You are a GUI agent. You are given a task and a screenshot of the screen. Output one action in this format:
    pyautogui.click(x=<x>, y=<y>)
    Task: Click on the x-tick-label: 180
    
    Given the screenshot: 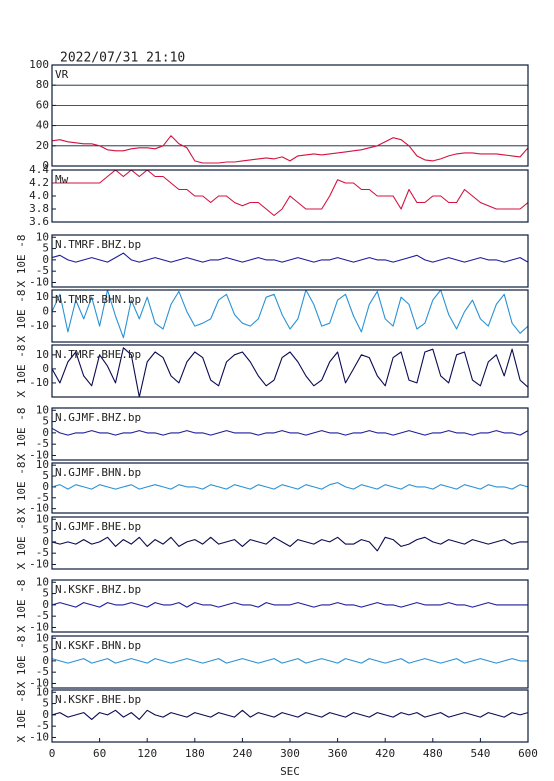 What is the action you would take?
    pyautogui.click(x=195, y=753)
    